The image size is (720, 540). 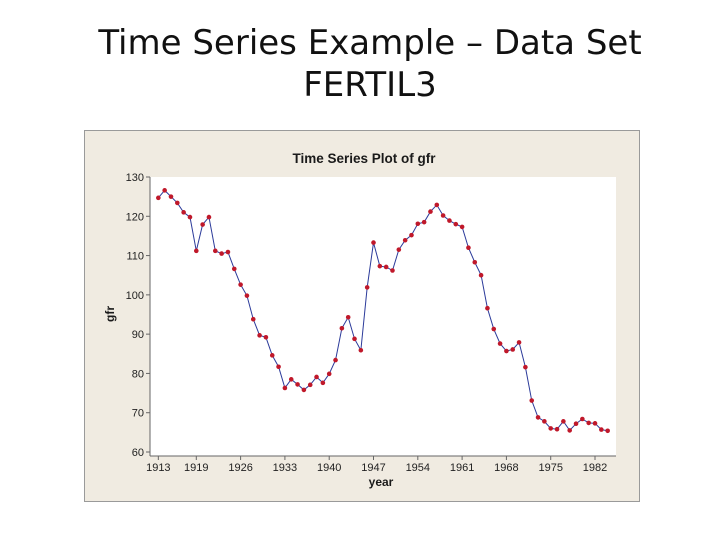 I want to click on x-tick-label: 1961, so click(x=462, y=468).